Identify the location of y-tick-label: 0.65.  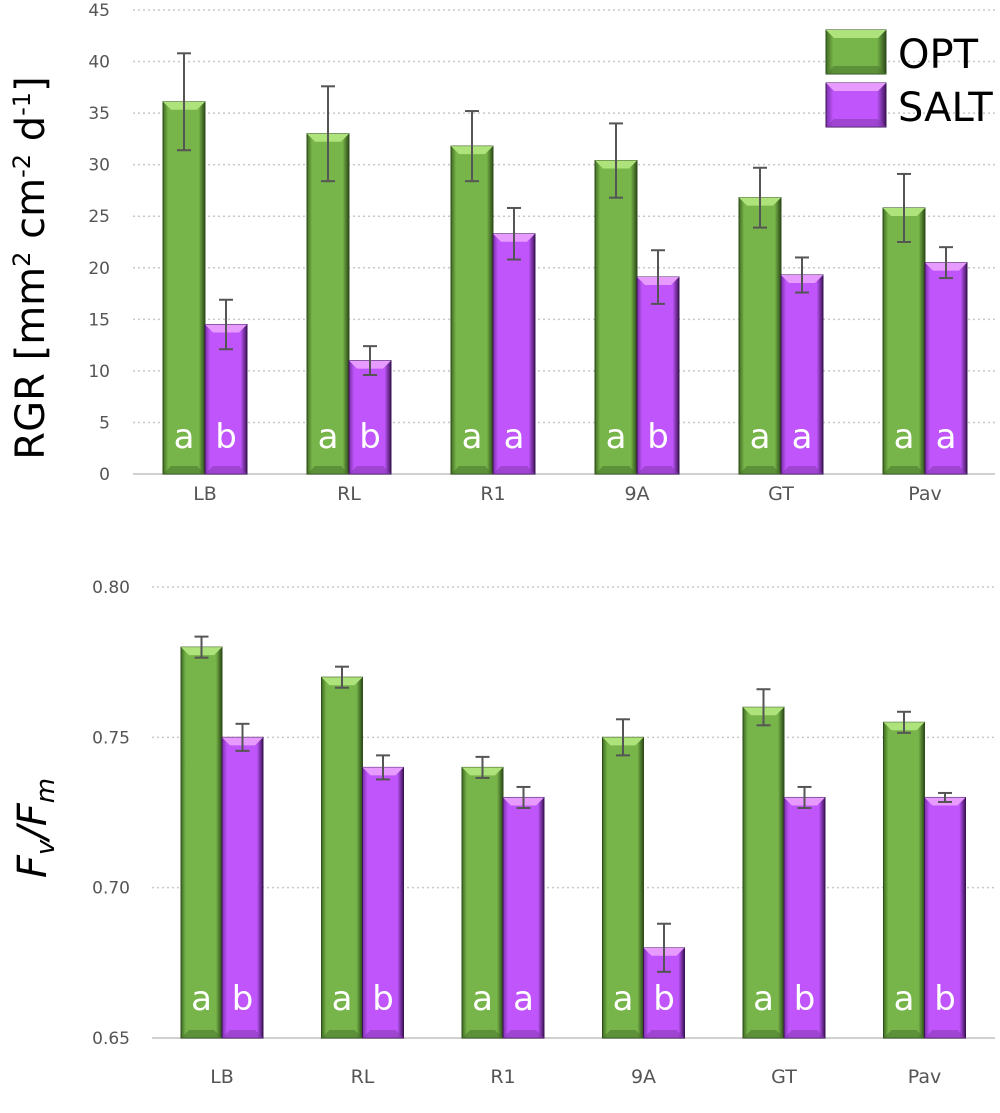
(111, 1039).